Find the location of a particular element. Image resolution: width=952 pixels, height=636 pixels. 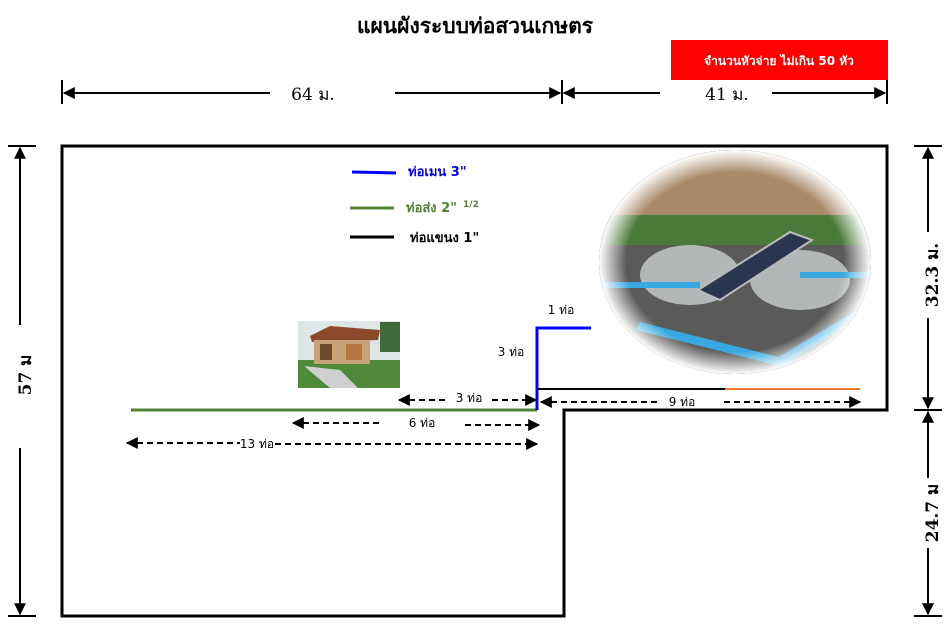

house-photo is located at coordinates (349, 354).